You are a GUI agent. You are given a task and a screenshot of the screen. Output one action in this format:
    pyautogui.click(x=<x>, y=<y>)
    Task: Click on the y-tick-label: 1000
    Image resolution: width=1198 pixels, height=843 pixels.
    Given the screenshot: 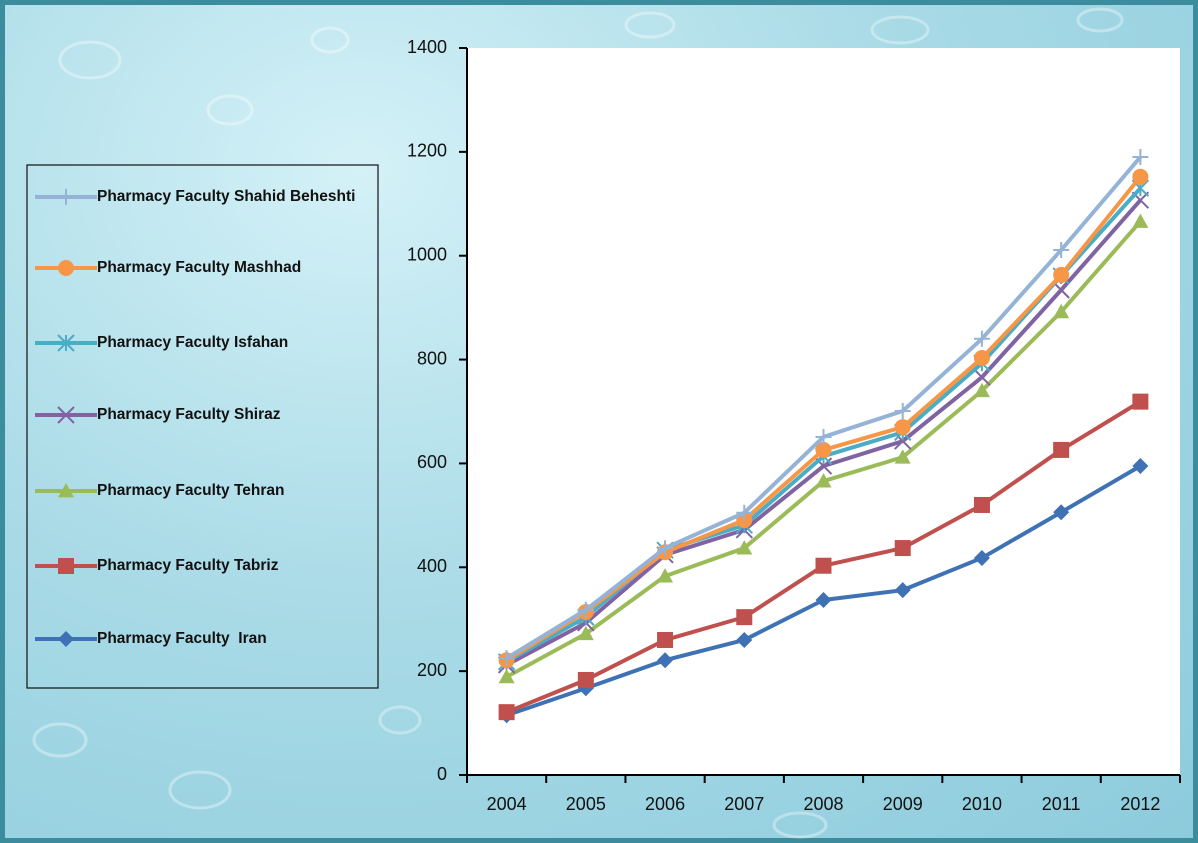 What is the action you would take?
    pyautogui.click(x=427, y=254)
    